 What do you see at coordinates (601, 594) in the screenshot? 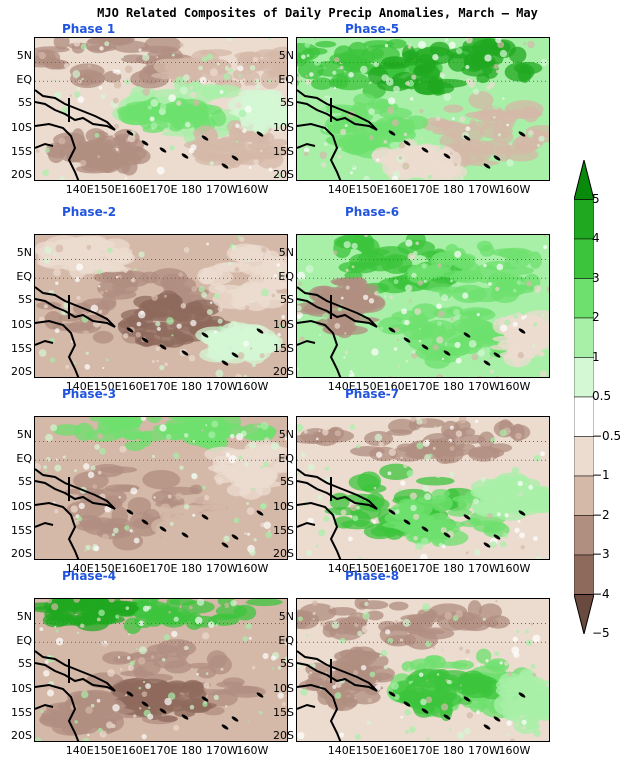
I see `colorbar-label: −4` at bounding box center [601, 594].